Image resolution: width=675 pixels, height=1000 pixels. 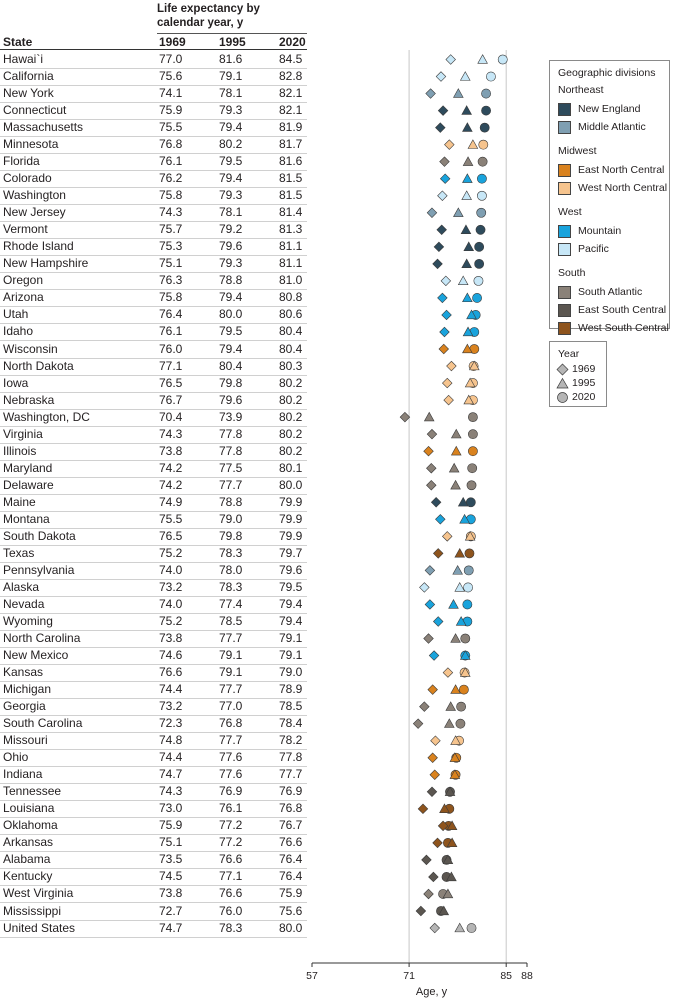 I want to click on table-row: Nevada 74.0 77.4 79.4, so click(x=153, y=605).